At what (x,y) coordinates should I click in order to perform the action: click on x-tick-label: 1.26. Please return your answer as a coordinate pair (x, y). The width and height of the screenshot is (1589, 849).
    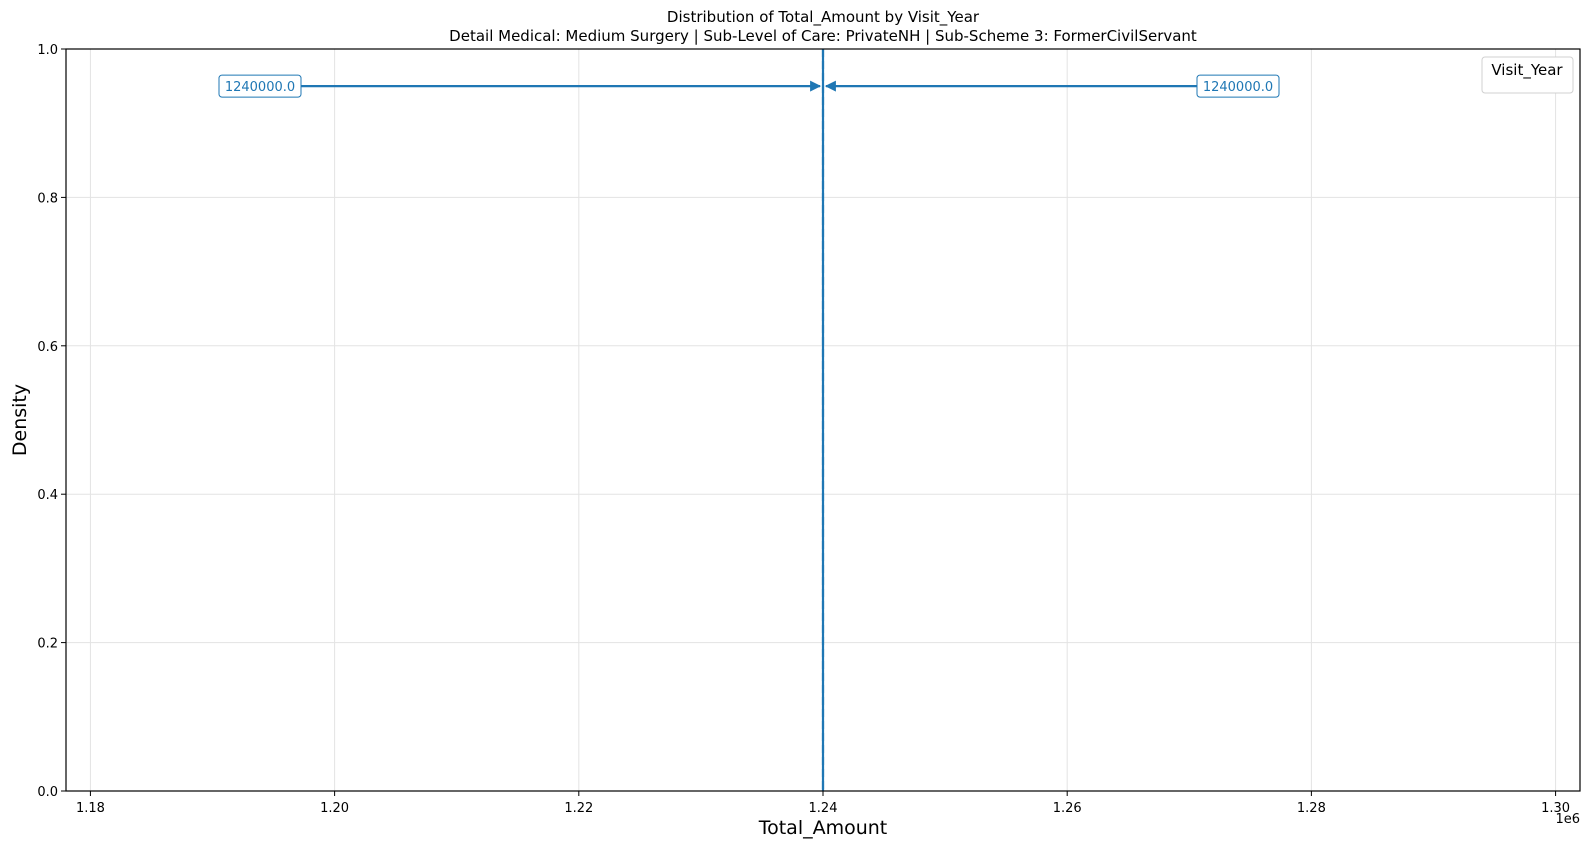
    Looking at the image, I should click on (1067, 808).